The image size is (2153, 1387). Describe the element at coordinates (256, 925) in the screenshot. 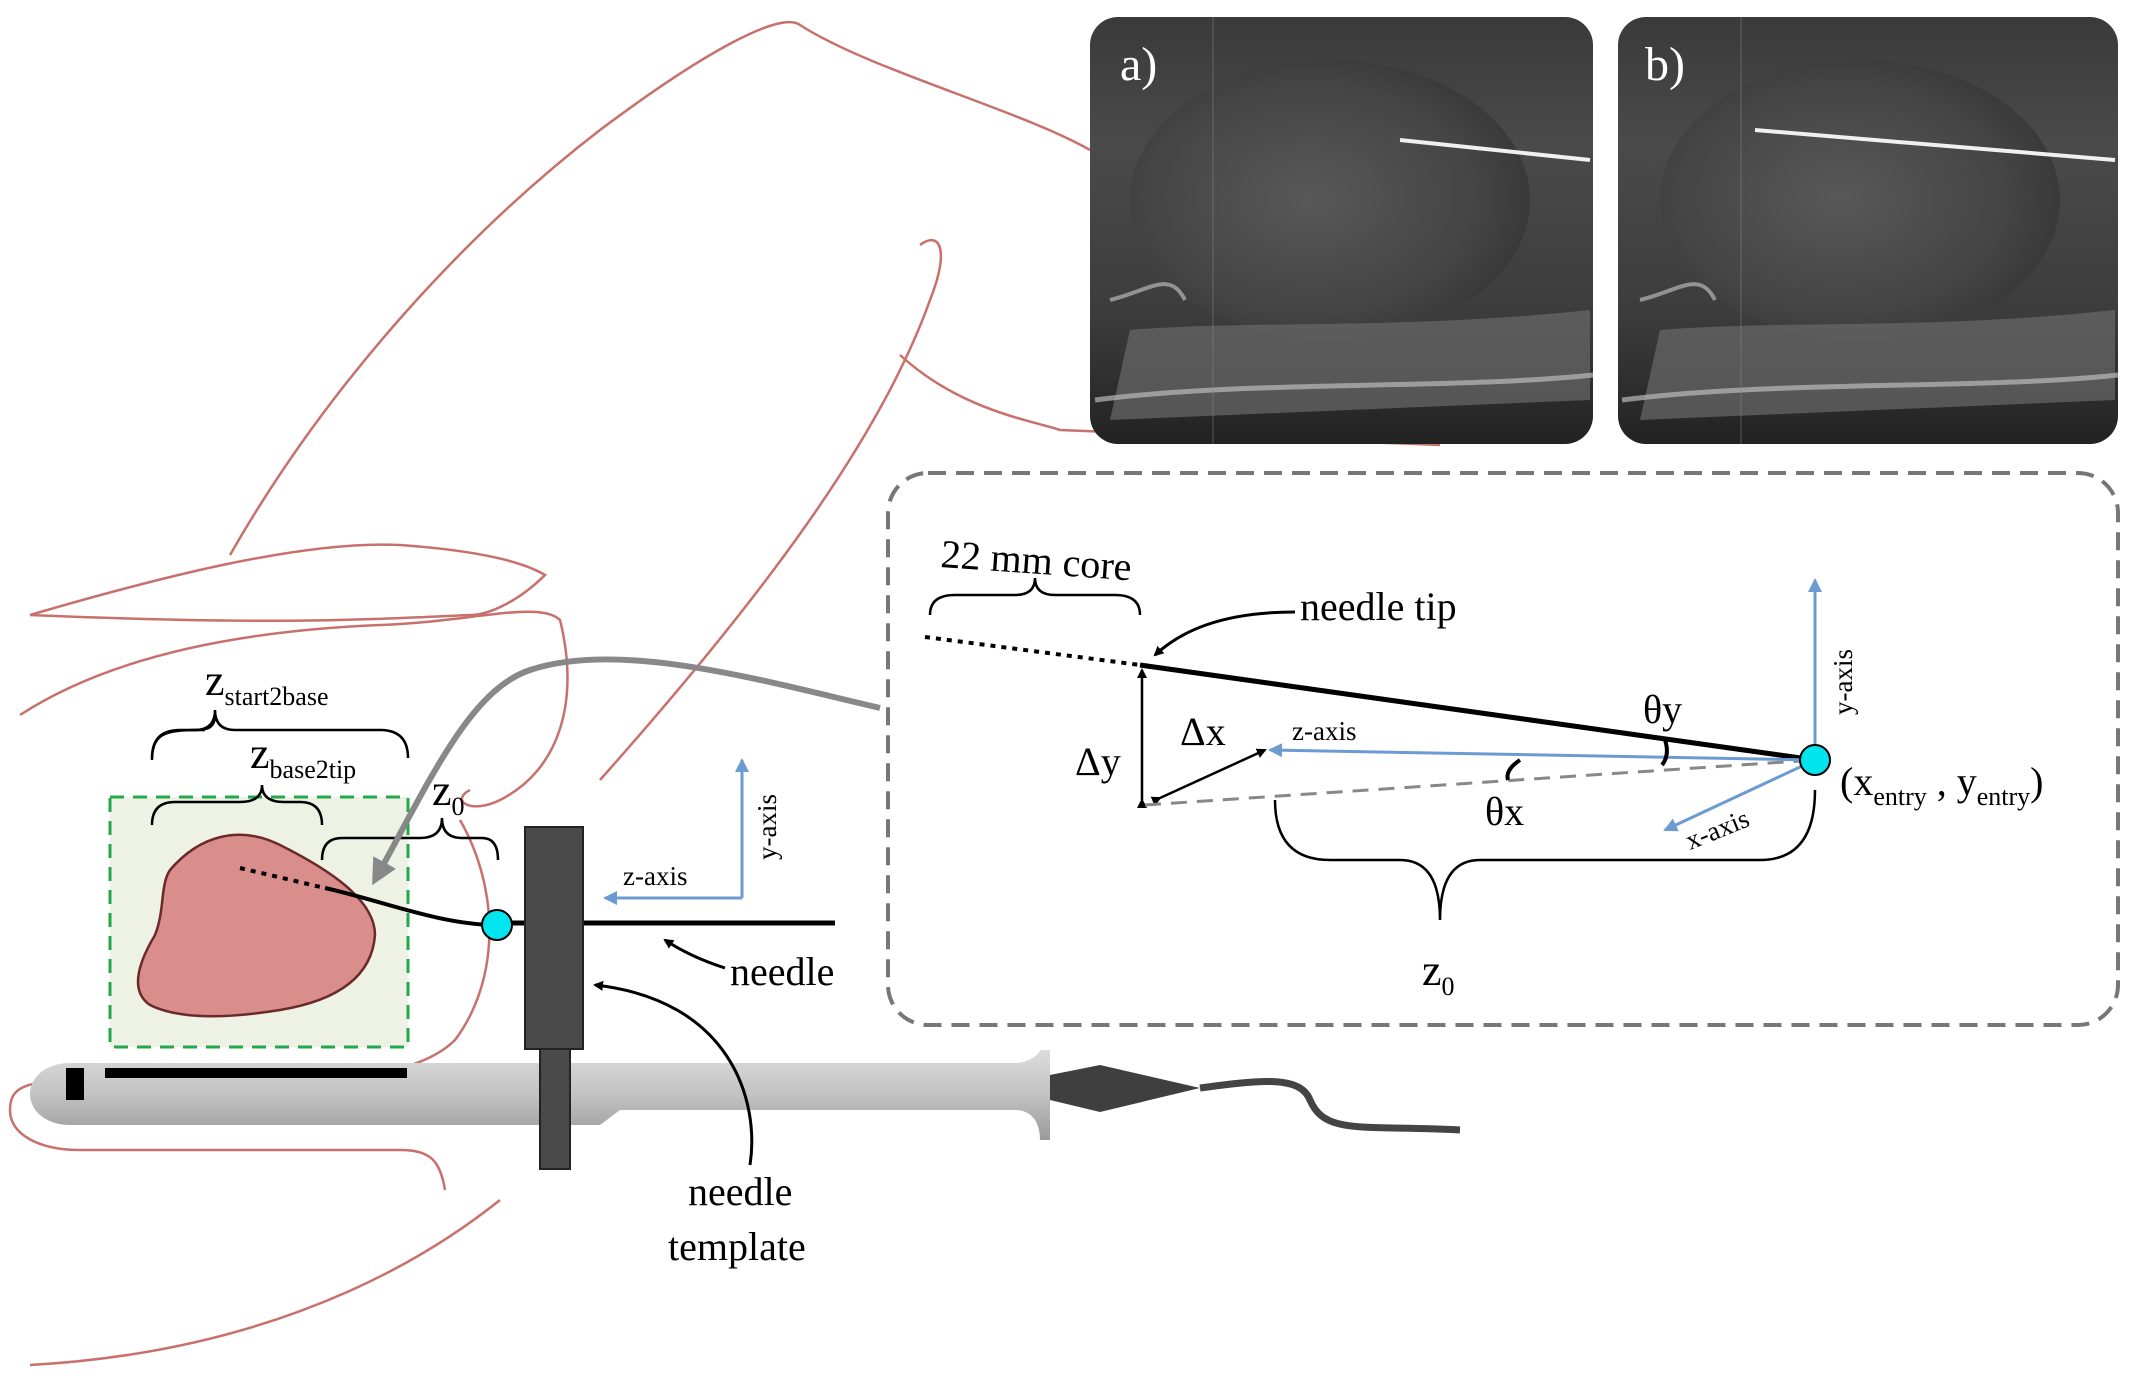

I see `prostate-shape` at that location.